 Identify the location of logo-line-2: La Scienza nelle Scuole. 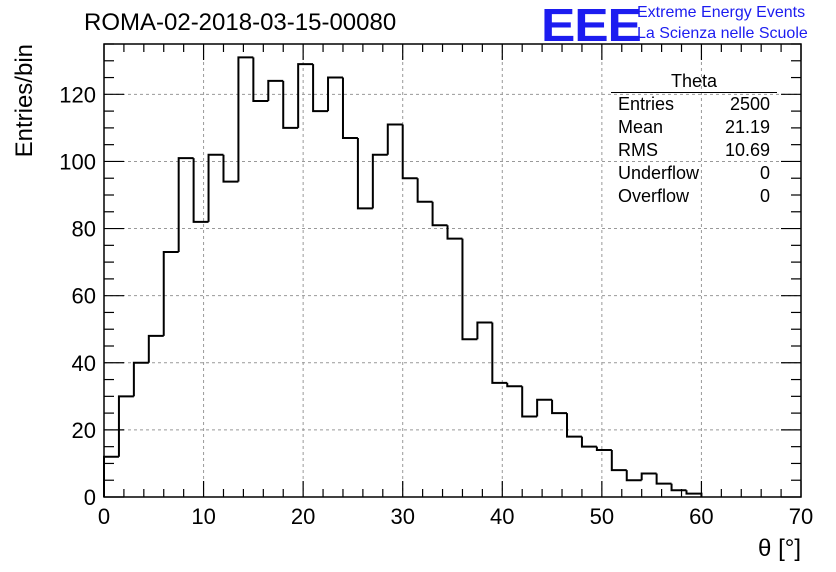
(722, 33).